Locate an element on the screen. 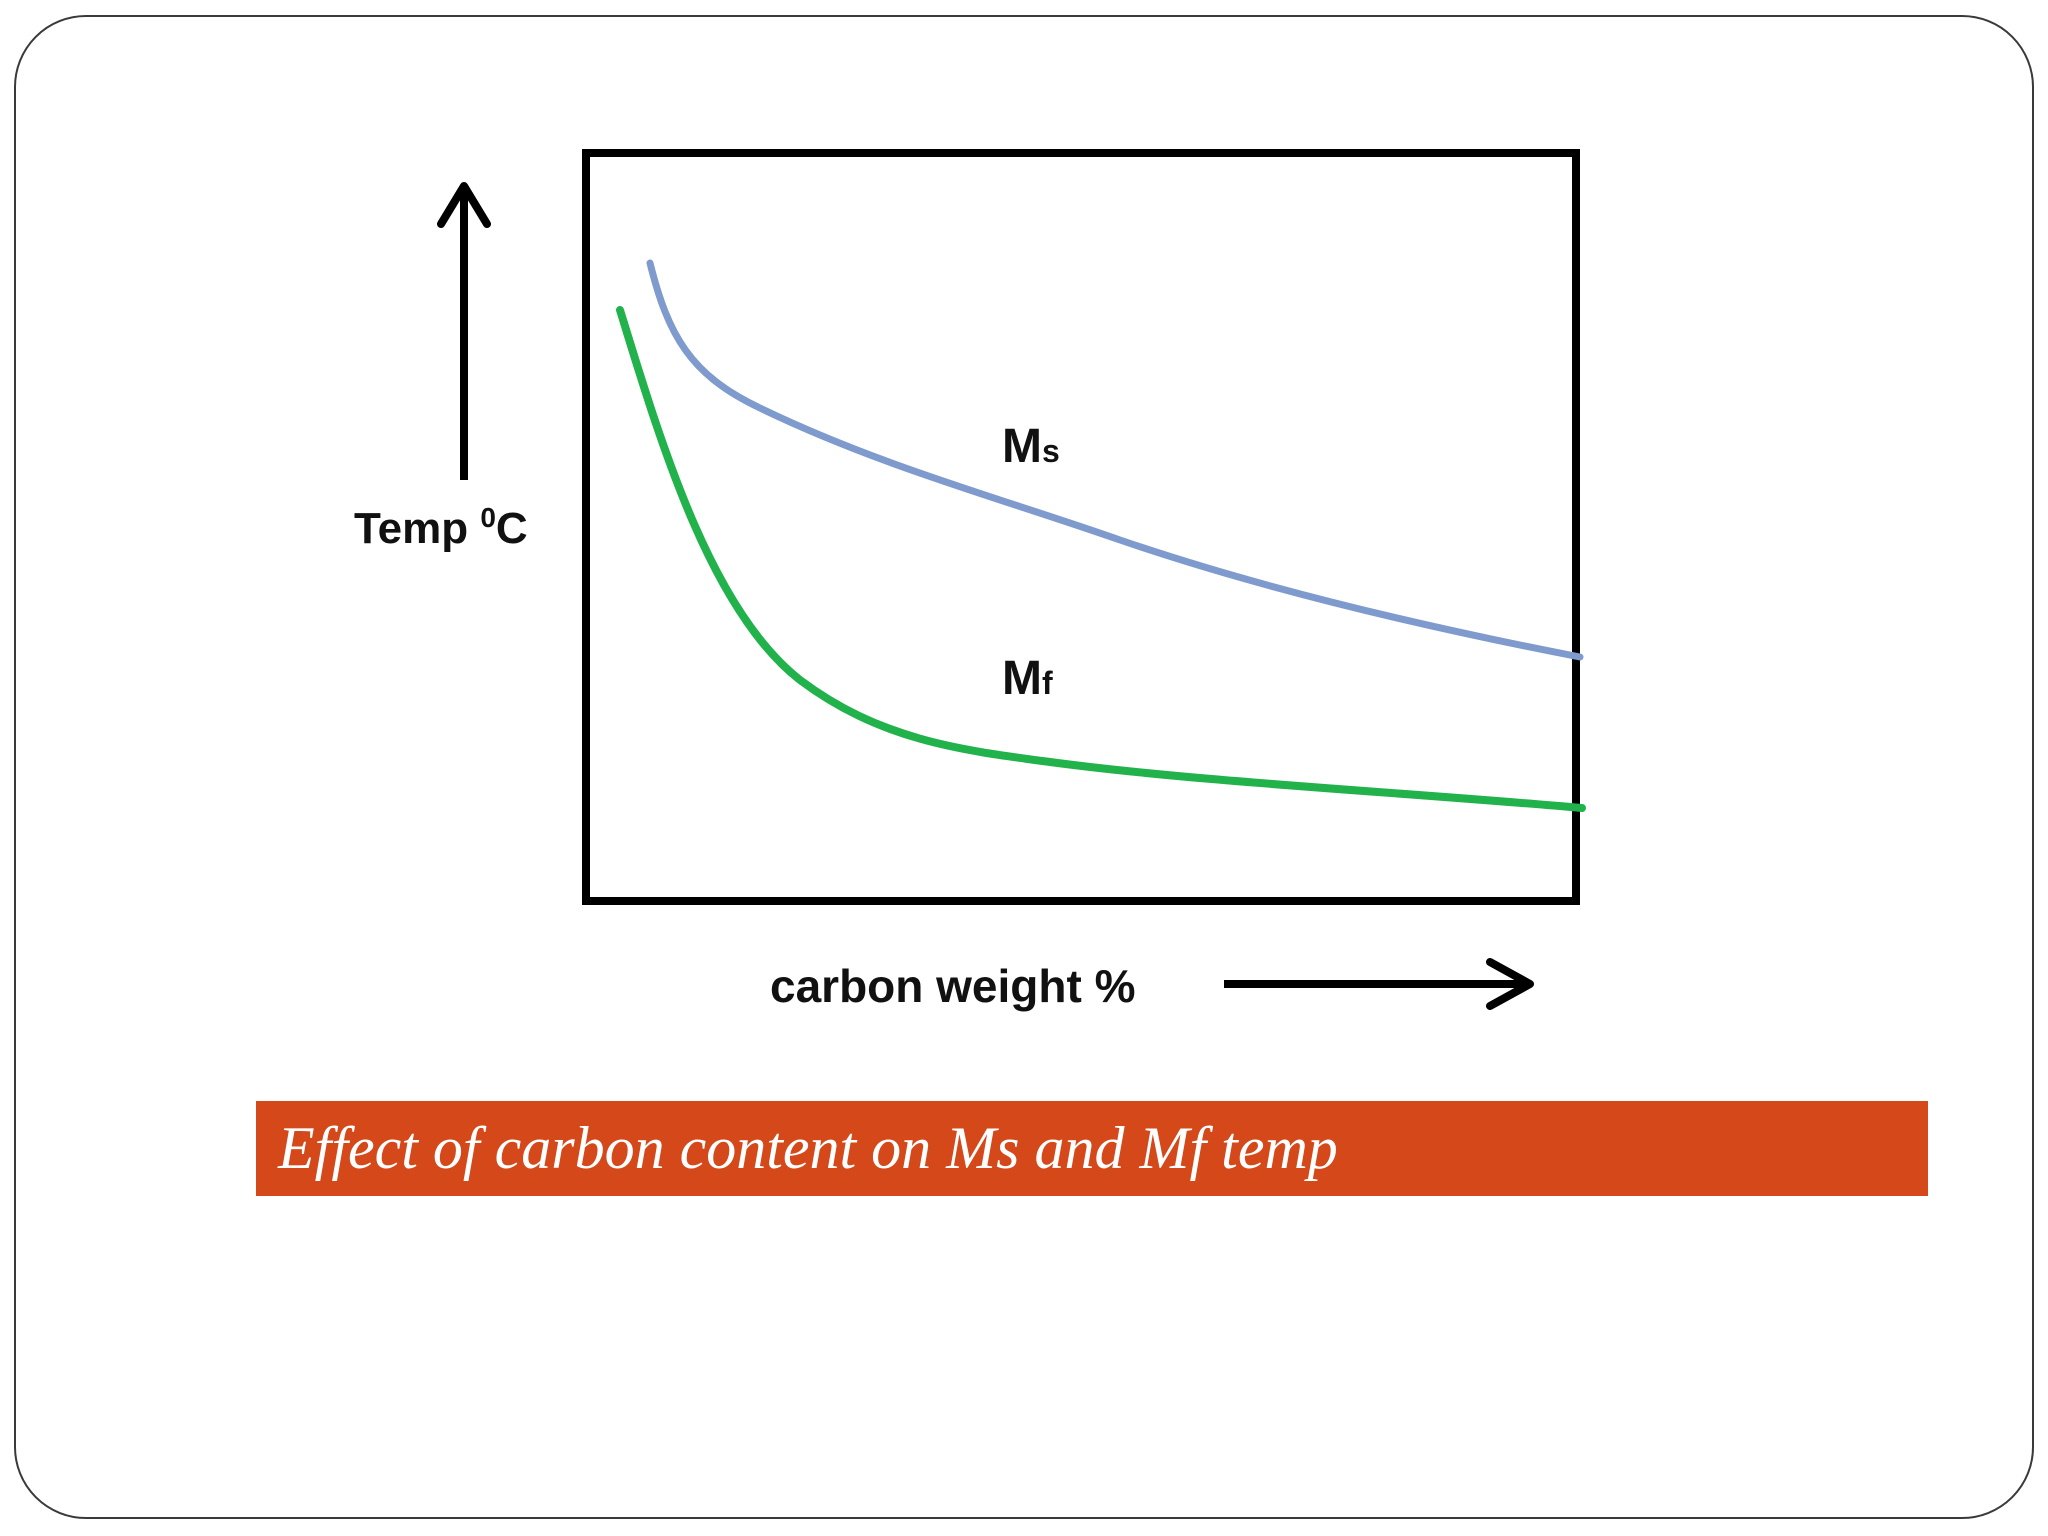 Image resolution: width=2048 pixels, height=1536 pixels. ms-curve is located at coordinates (1115, 460).